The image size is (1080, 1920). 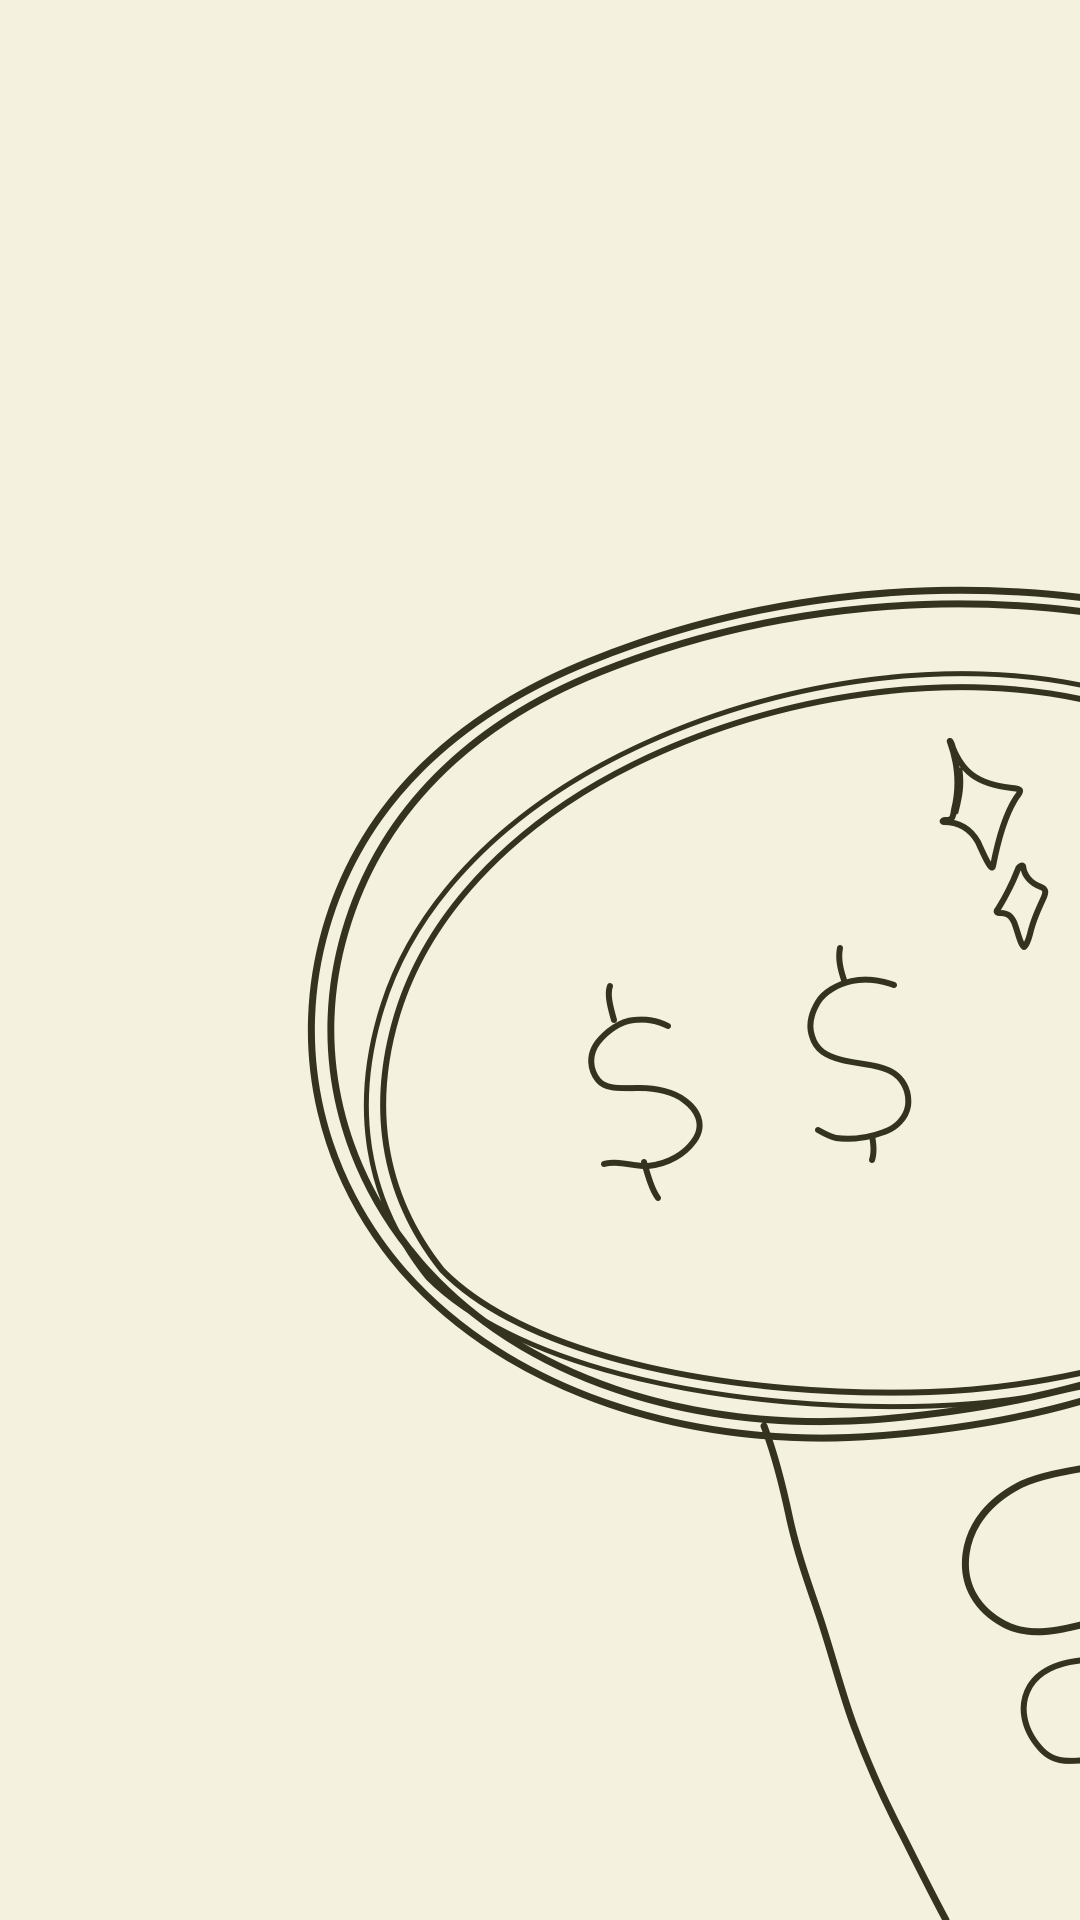 I want to click on hand-fingers, so click(x=1020, y=1614).